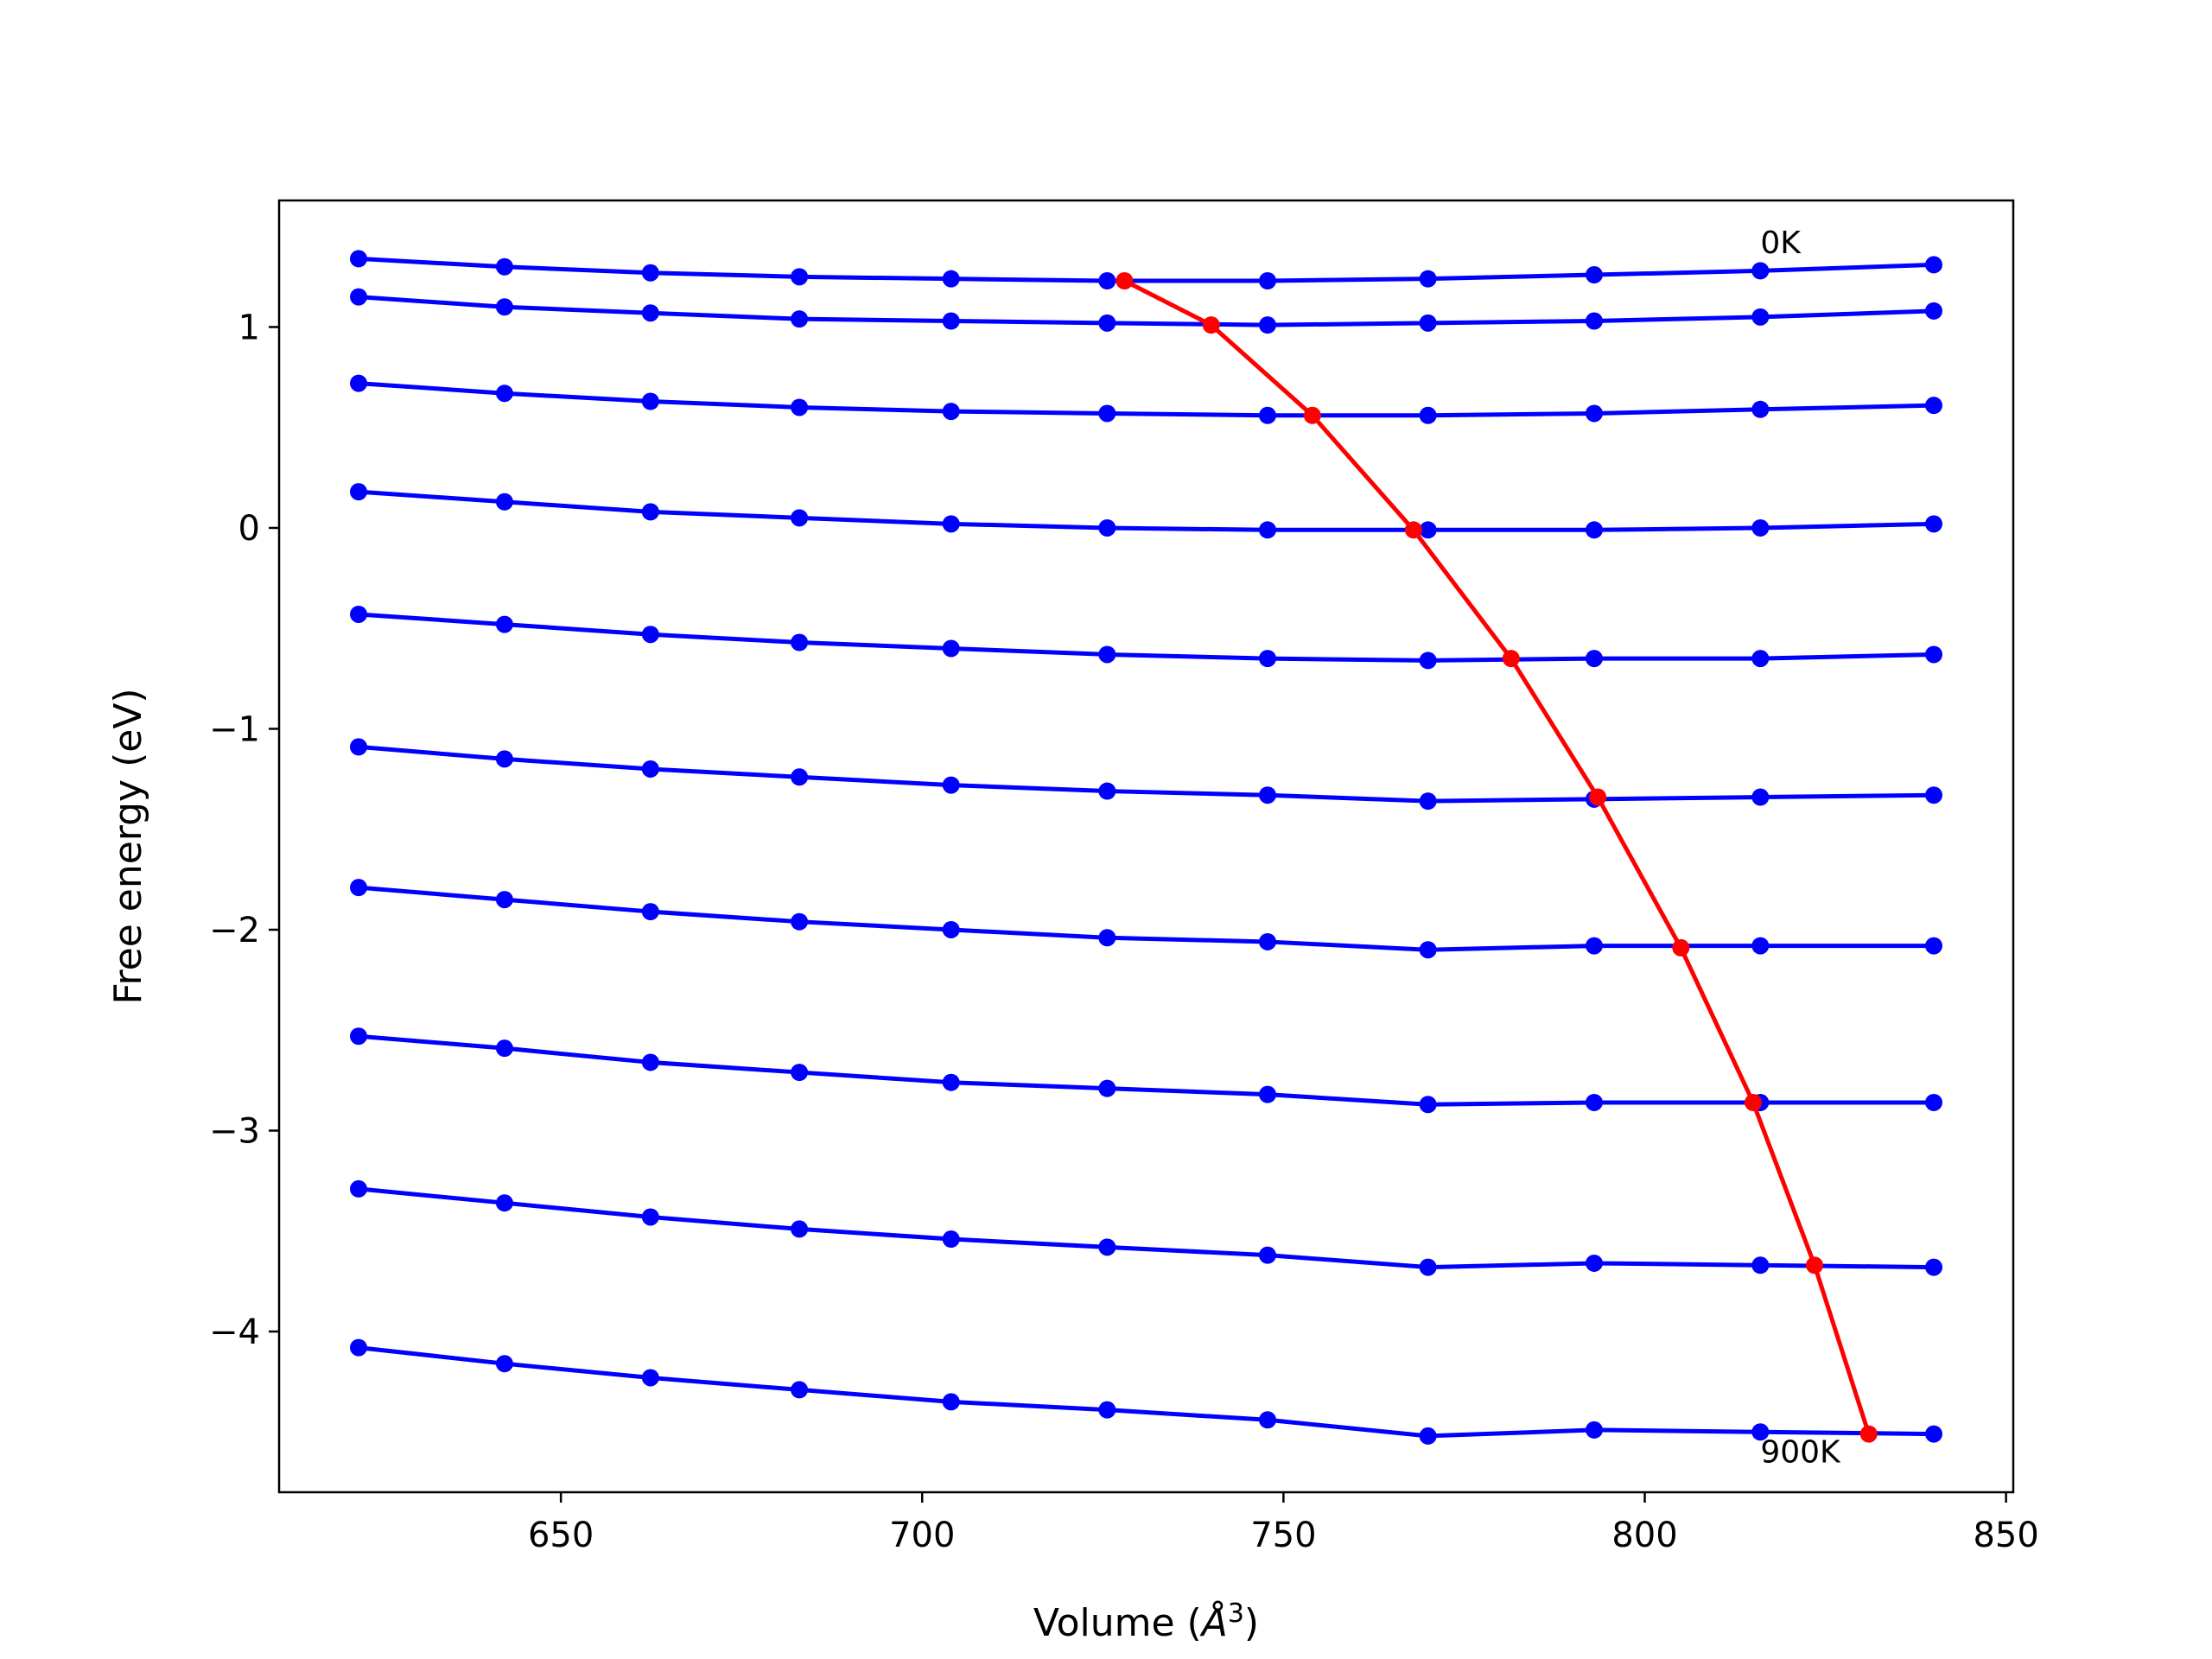 This screenshot has width=2212, height=1659. Describe the element at coordinates (234, 729) in the screenshot. I see `y-tick-label--1: −1` at that location.